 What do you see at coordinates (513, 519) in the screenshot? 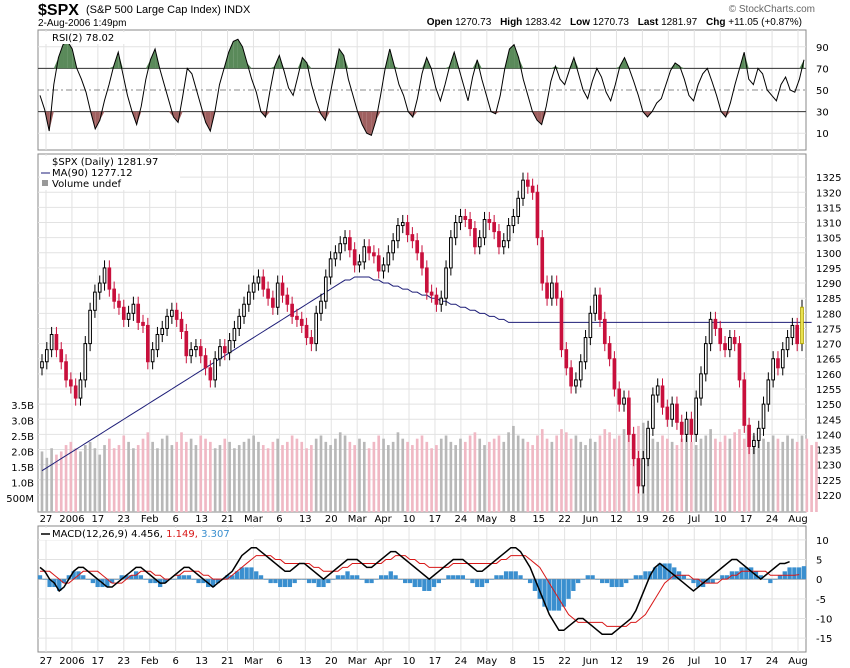
I see `x-tick-label: 8` at bounding box center [513, 519].